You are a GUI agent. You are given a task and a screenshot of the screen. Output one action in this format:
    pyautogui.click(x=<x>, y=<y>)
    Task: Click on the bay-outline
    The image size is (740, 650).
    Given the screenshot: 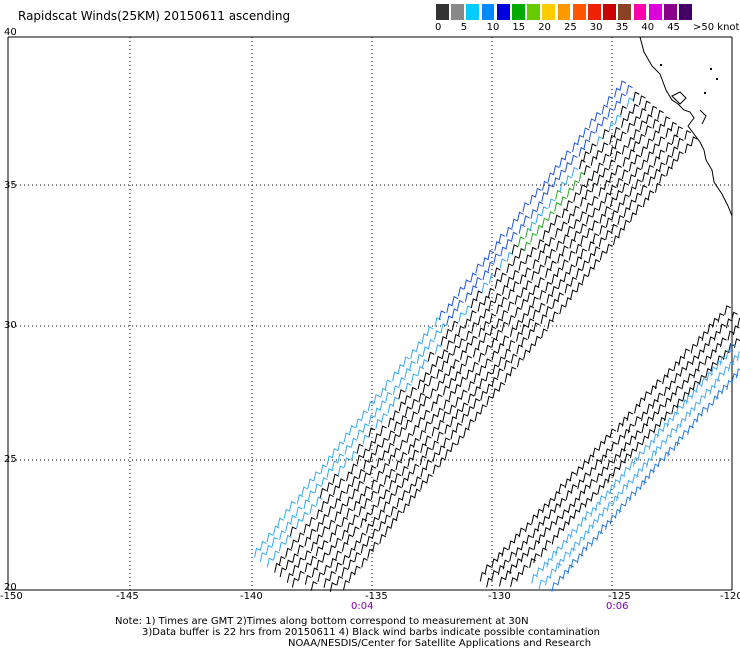 What is the action you would take?
    pyautogui.click(x=689, y=108)
    